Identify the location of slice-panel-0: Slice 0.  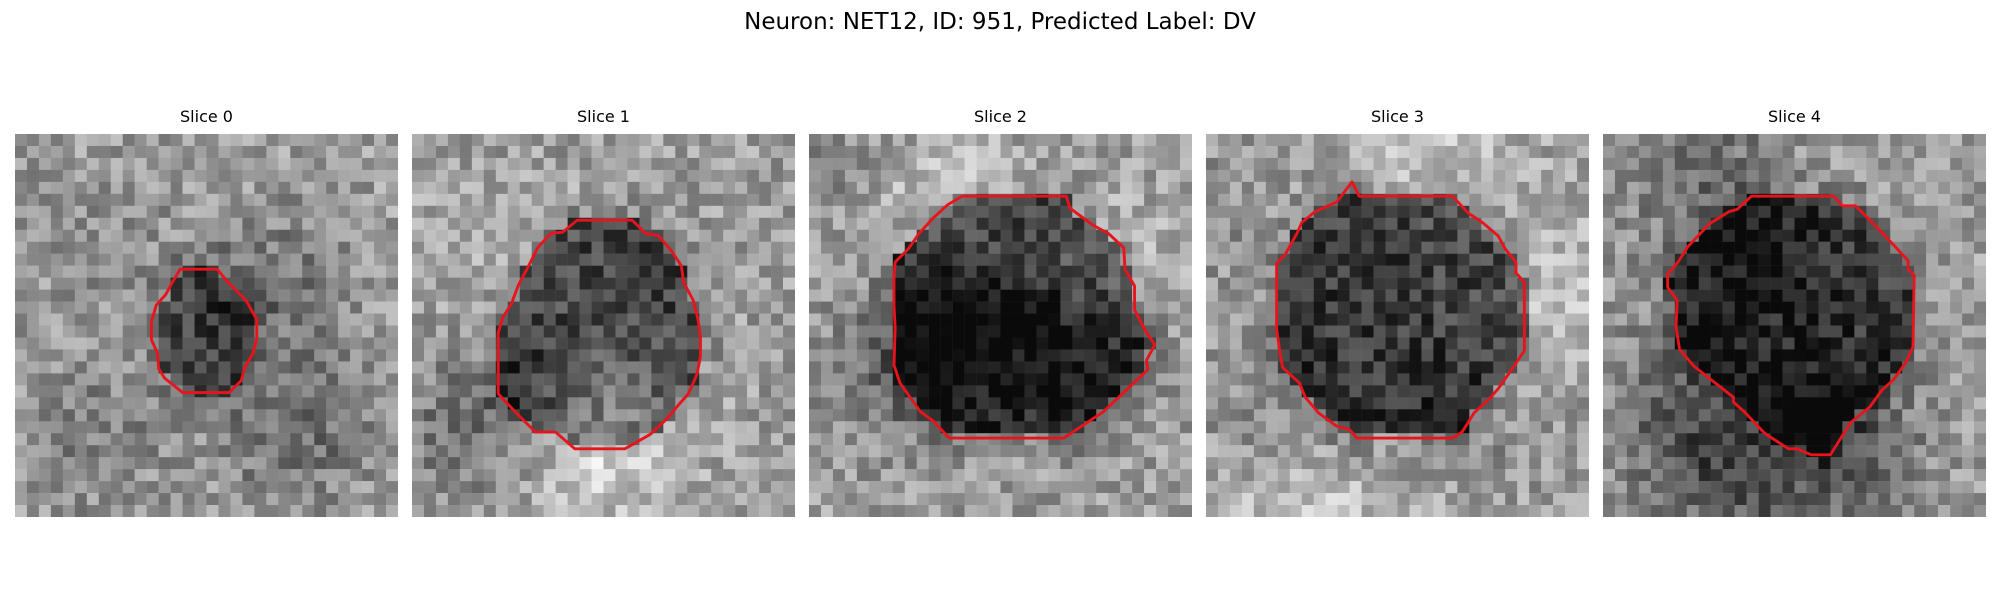
(206, 312).